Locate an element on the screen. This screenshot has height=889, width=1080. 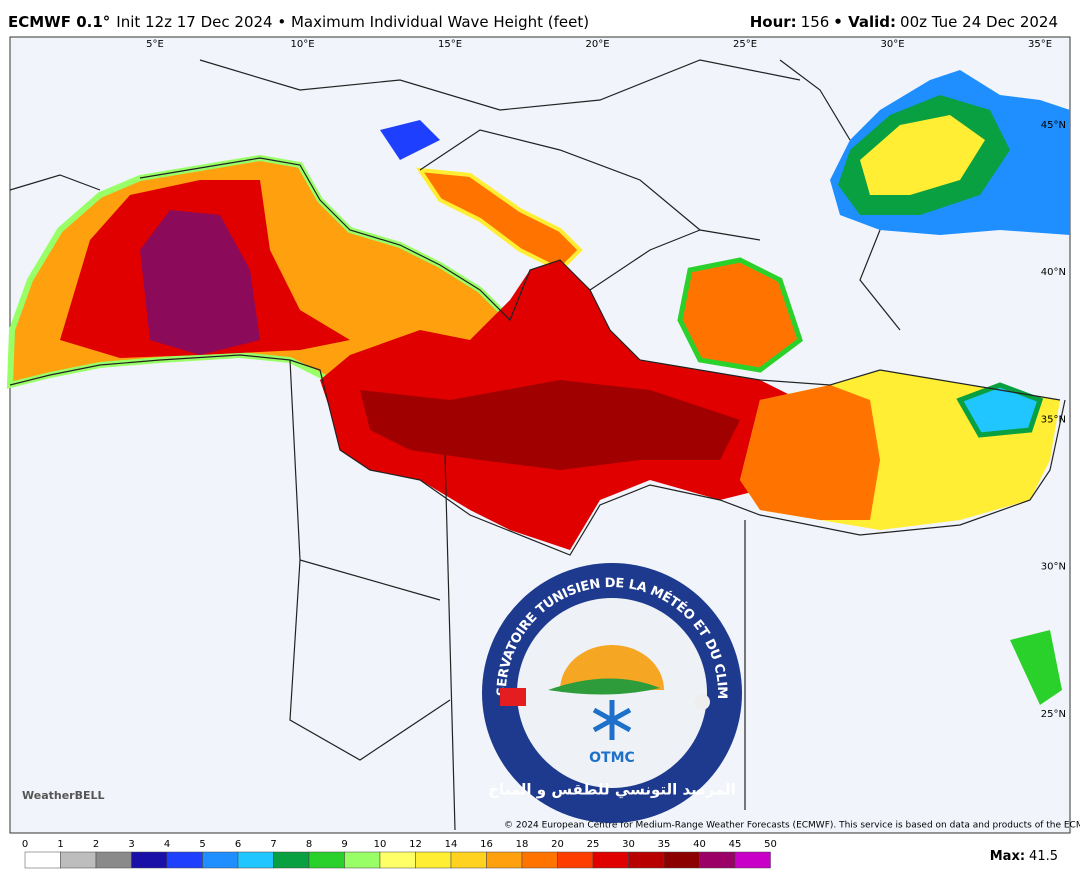
black-sea-waves is located at coordinates (922, 155).